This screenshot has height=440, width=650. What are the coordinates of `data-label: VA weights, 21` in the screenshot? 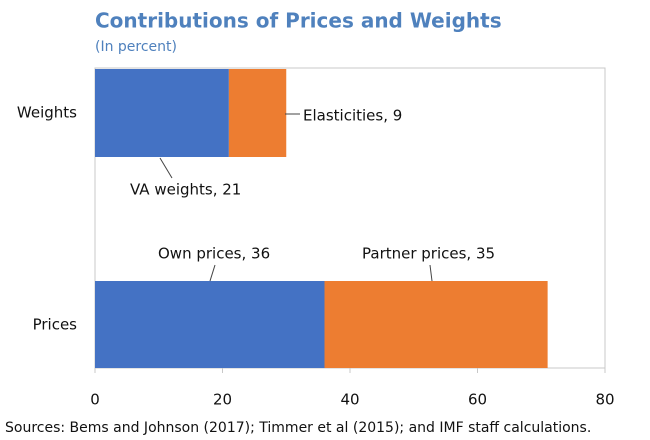 It's located at (185, 190).